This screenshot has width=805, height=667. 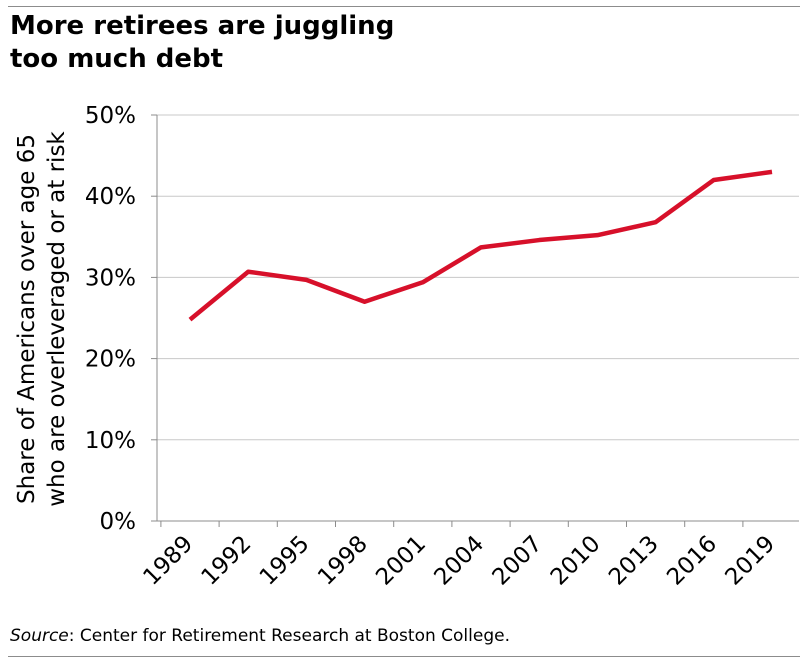 What do you see at coordinates (750, 561) in the screenshot?
I see `x-tick-label: 2019` at bounding box center [750, 561].